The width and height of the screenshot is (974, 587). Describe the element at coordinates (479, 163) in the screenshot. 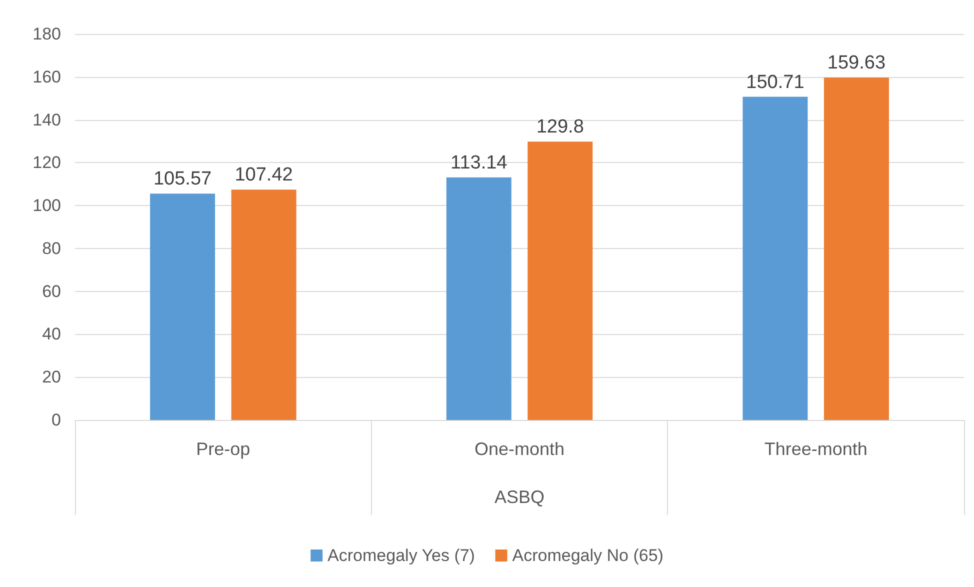

I see `data-label: 113.14` at that location.